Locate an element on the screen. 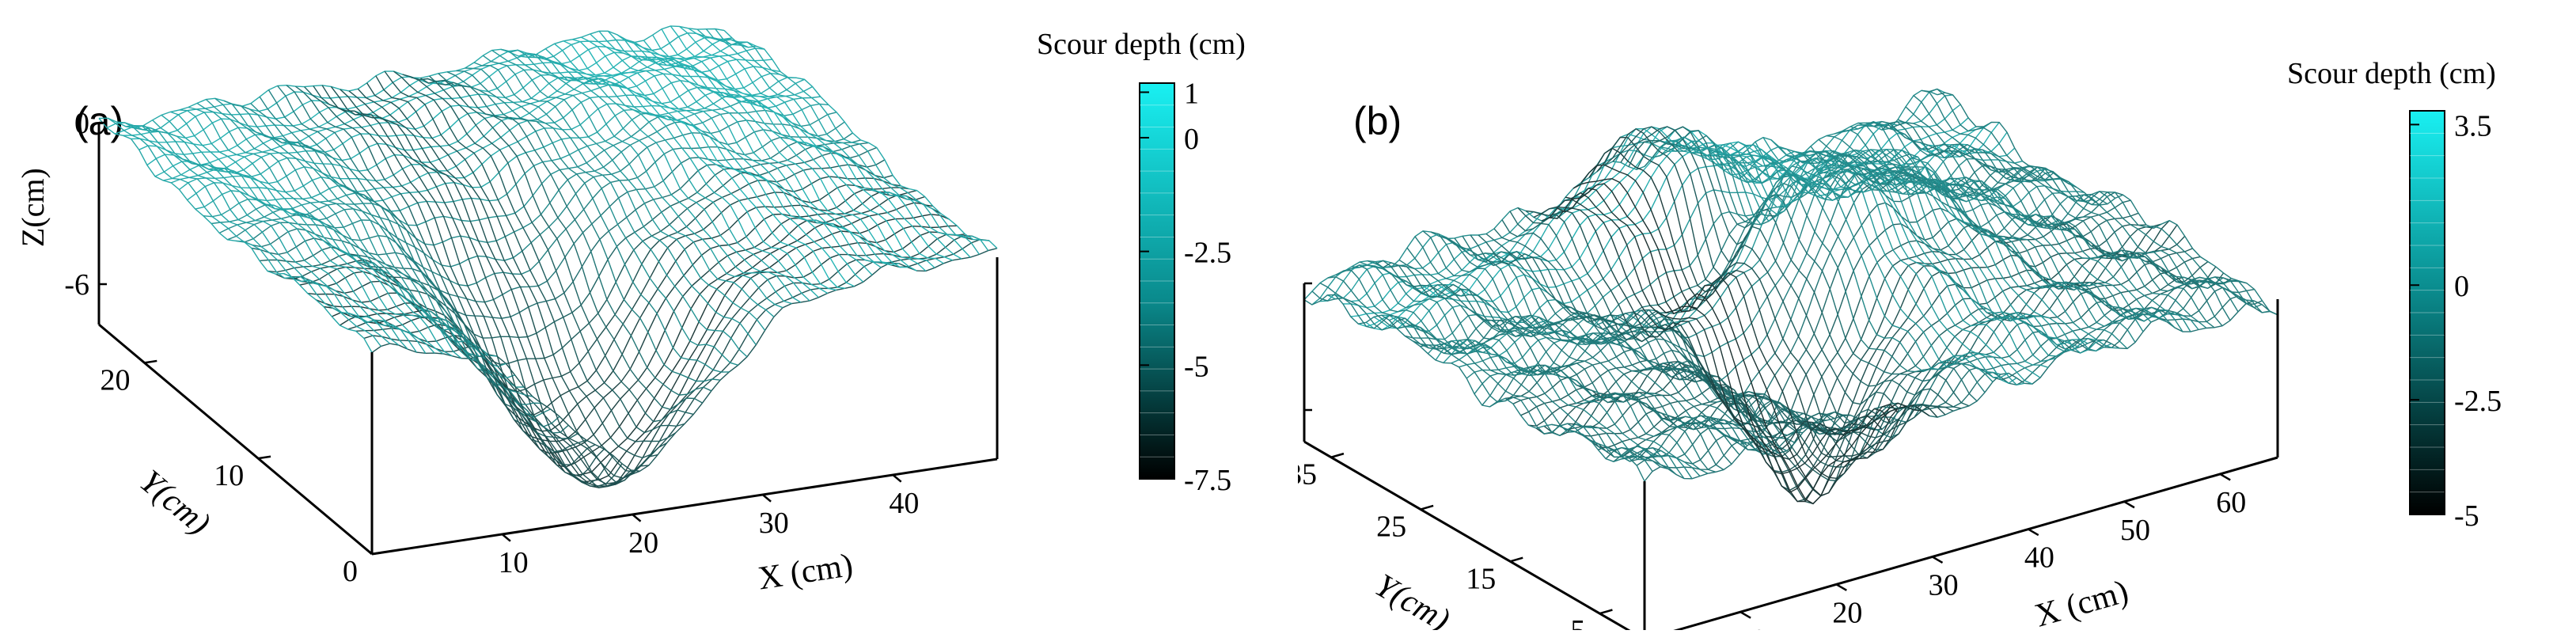  y-tick-label: 0 is located at coordinates (350, 571).